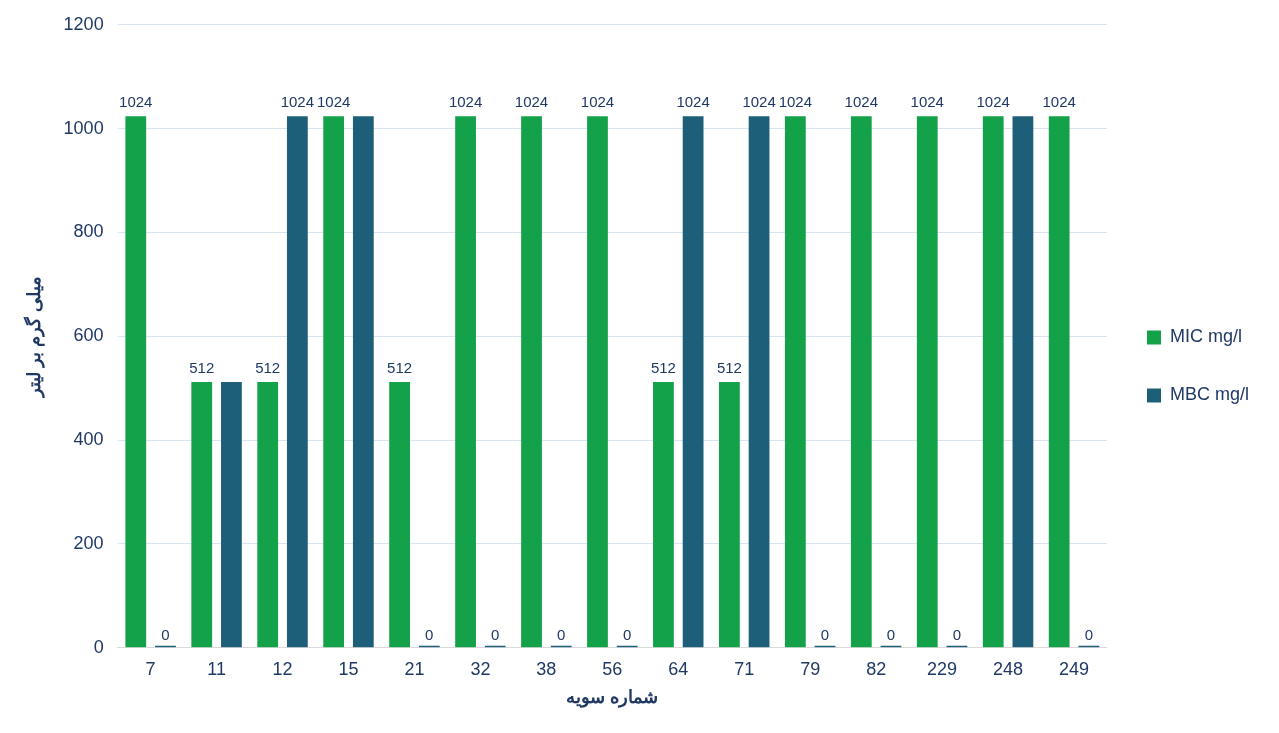 Image resolution: width=1279 pixels, height=733 pixels. I want to click on x-tick-label: 32, so click(480, 668).